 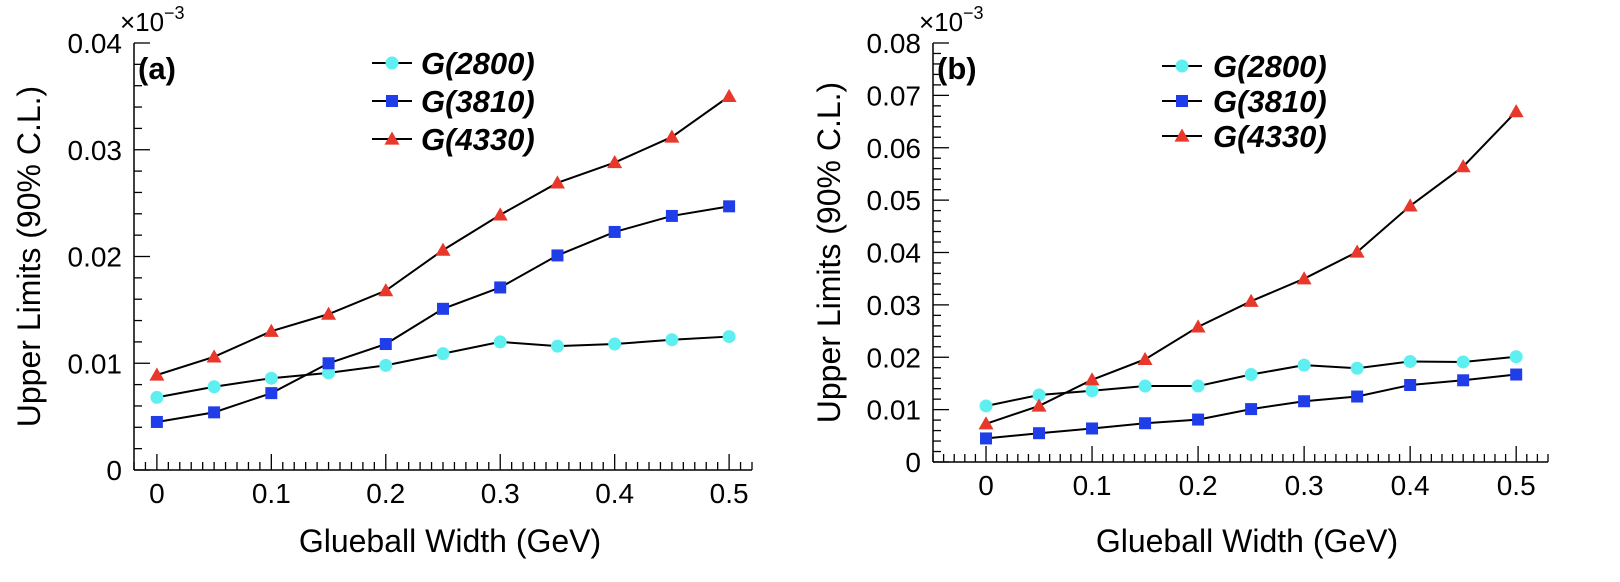 I want to click on legend-entry: G(3810), so click(x=453, y=101).